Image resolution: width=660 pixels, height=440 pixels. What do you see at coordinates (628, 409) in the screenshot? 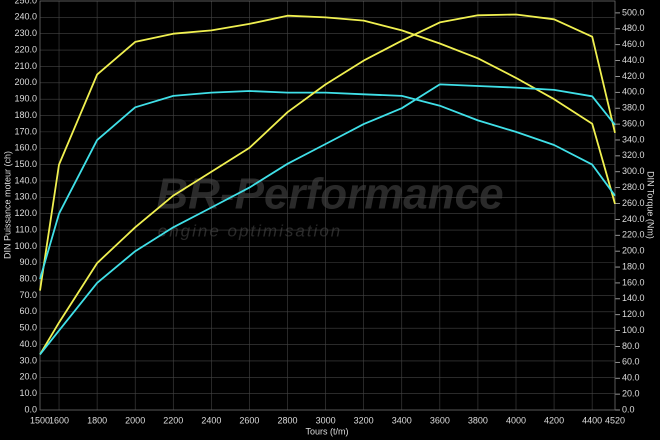
I see `y2-tick-label: 0.0` at bounding box center [628, 409].